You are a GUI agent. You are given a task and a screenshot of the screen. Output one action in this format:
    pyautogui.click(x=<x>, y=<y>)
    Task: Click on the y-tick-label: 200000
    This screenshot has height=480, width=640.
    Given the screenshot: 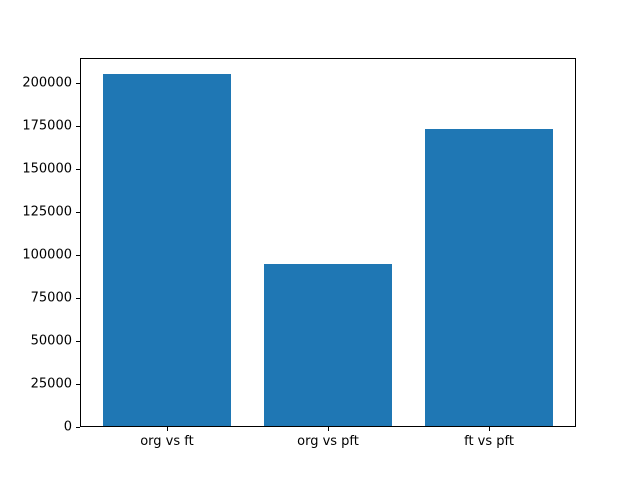 What is the action you would take?
    pyautogui.click(x=47, y=83)
    